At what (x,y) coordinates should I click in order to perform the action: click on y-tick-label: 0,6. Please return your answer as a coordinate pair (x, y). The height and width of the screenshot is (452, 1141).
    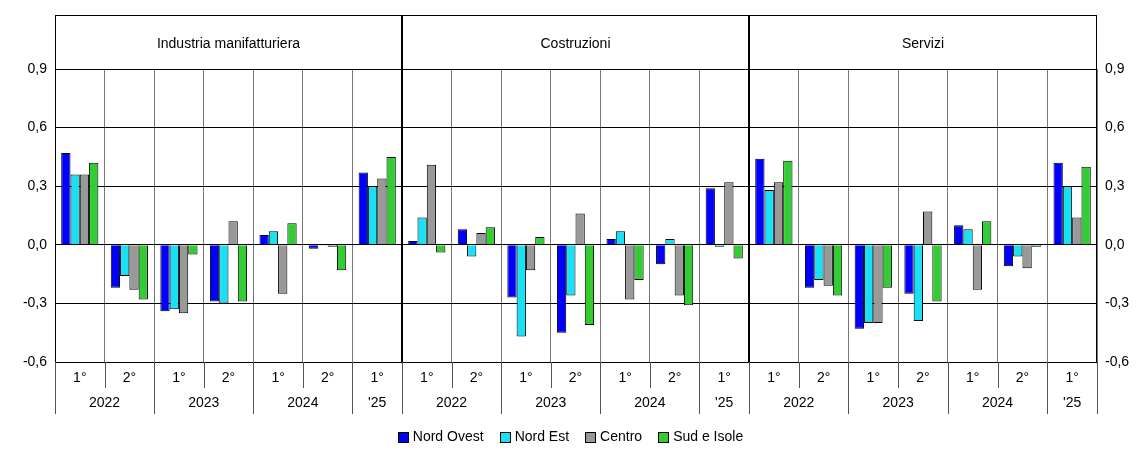
    Looking at the image, I should click on (37, 126).